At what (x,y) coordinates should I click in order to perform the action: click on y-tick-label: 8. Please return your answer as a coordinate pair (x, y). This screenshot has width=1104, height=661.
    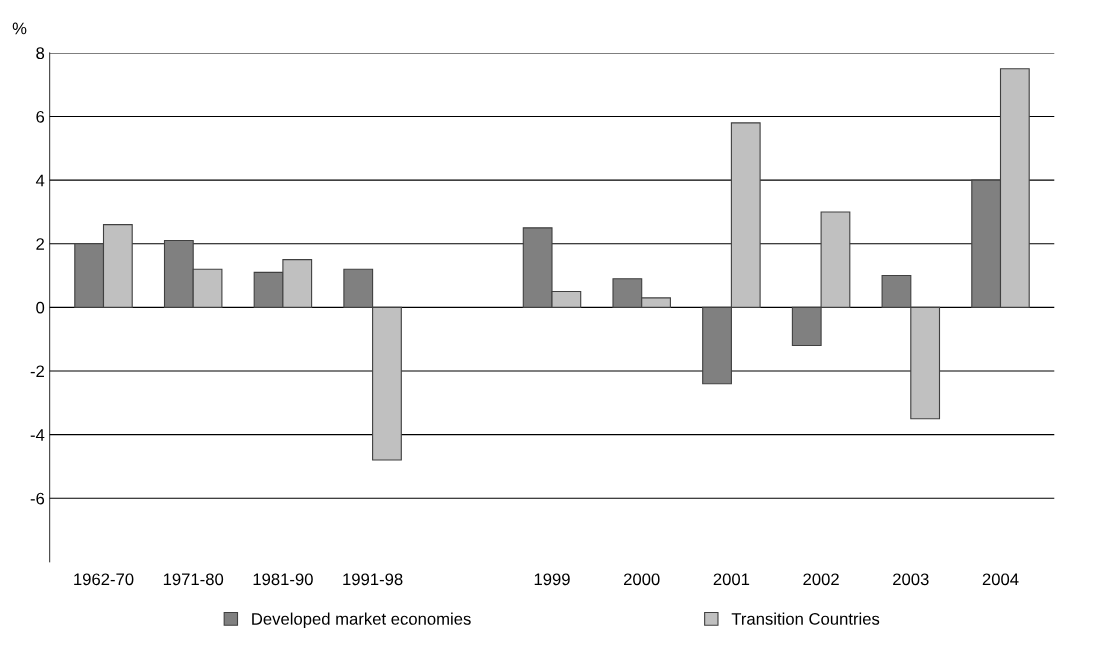
    Looking at the image, I should click on (40, 53).